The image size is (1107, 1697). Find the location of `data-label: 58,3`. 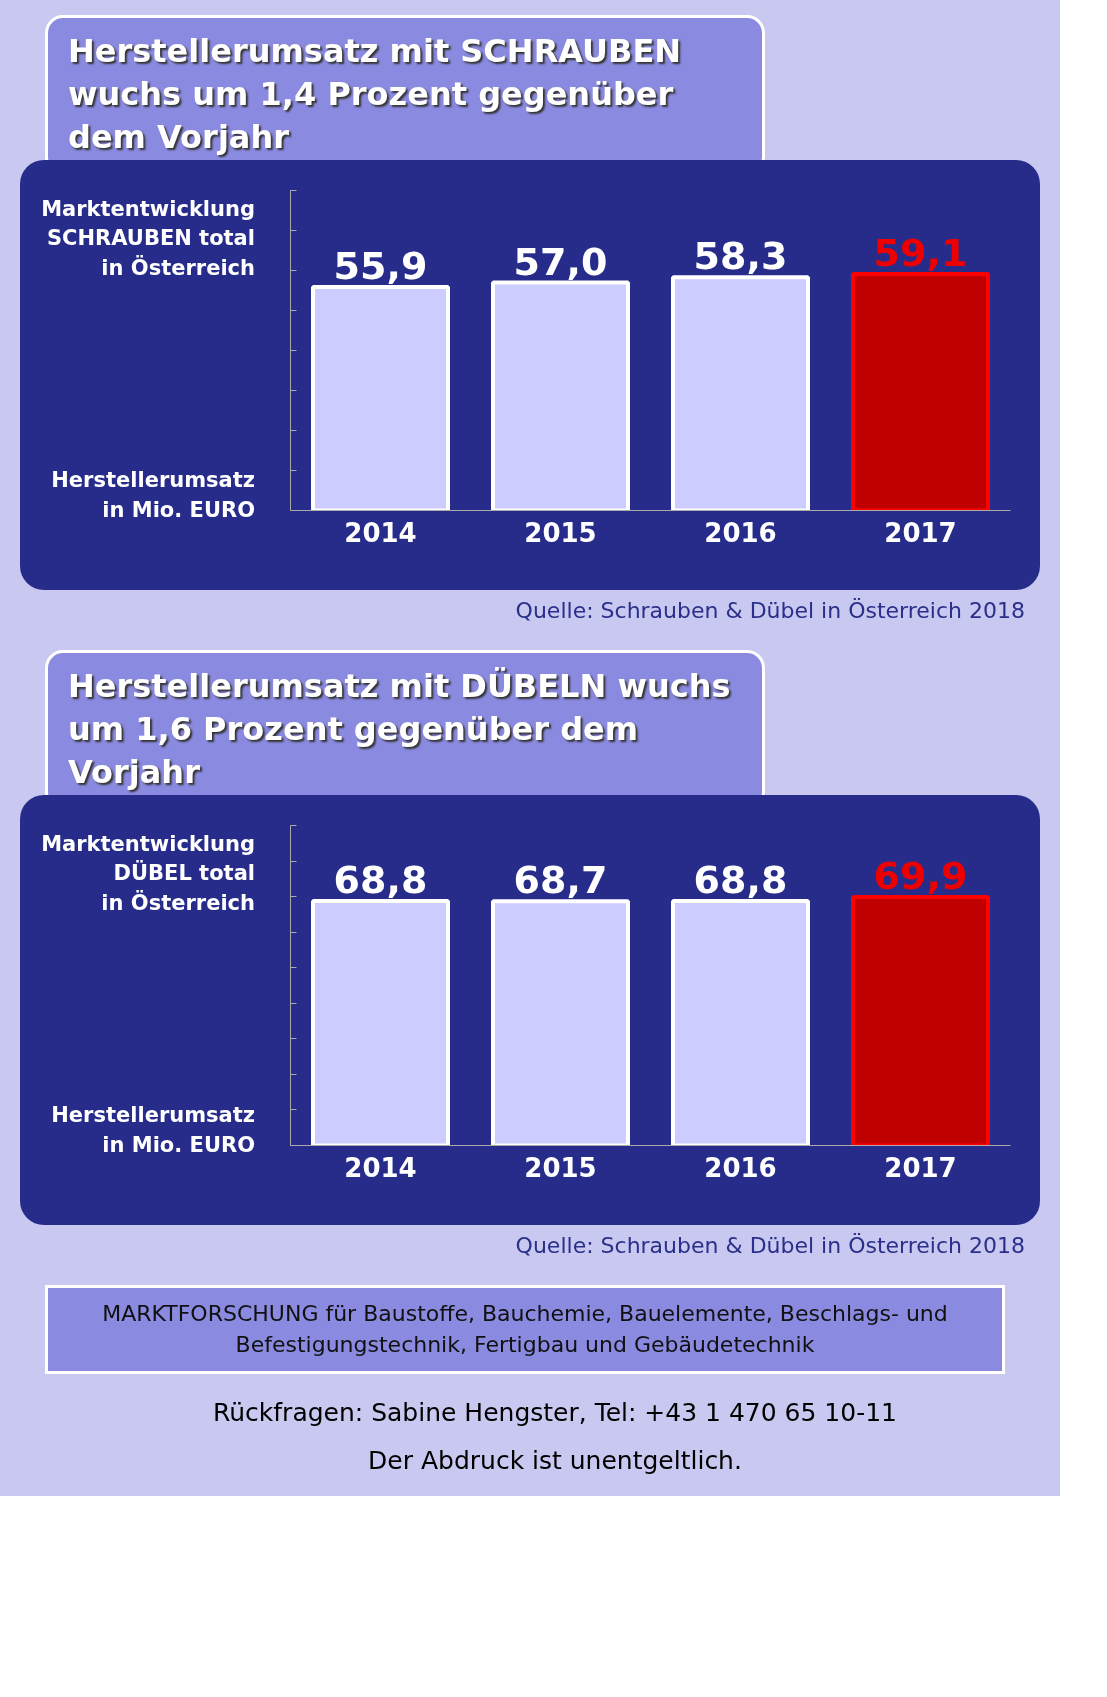

data-label: 58,3 is located at coordinates (740, 256).